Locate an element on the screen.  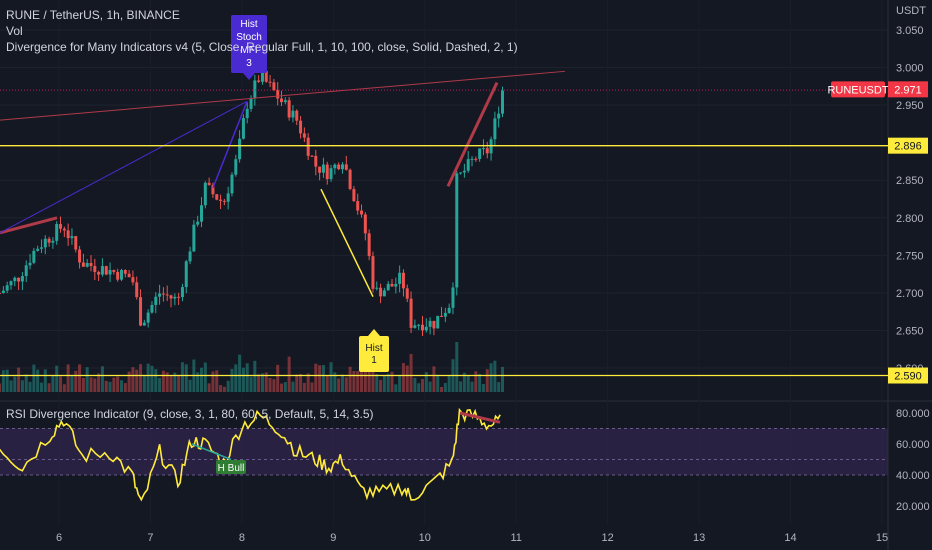
time-tick-label: 11 is located at coordinates (516, 538).